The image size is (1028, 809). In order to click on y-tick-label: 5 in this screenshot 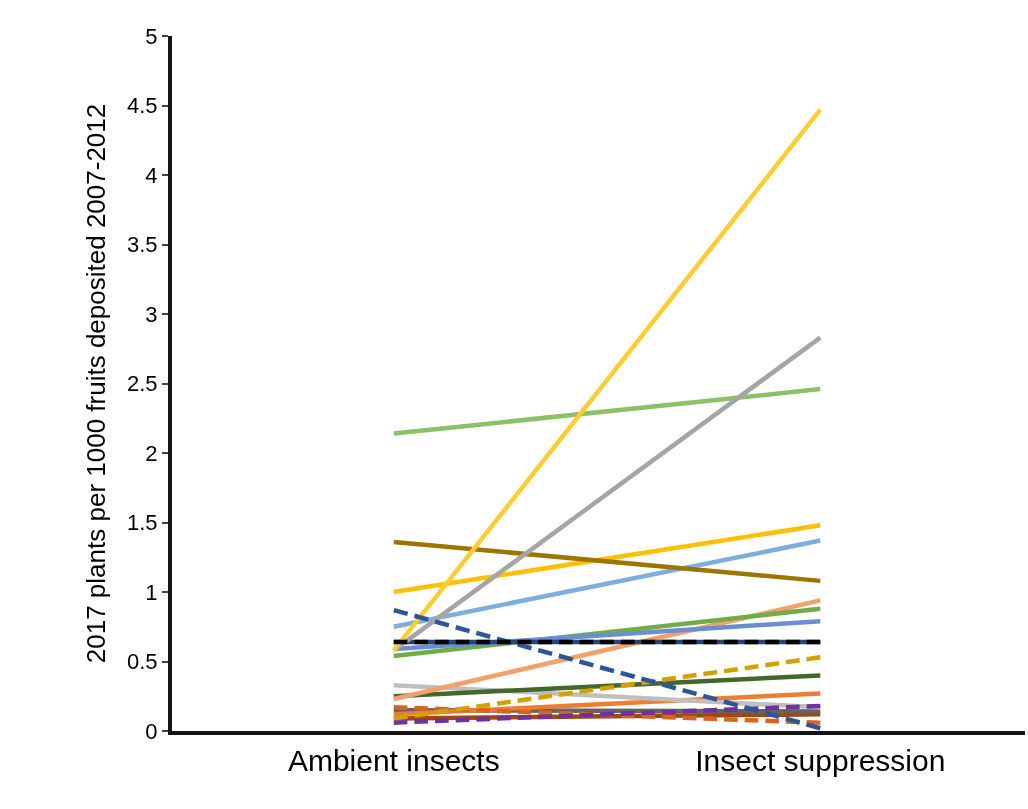, I will do `click(151, 36)`.